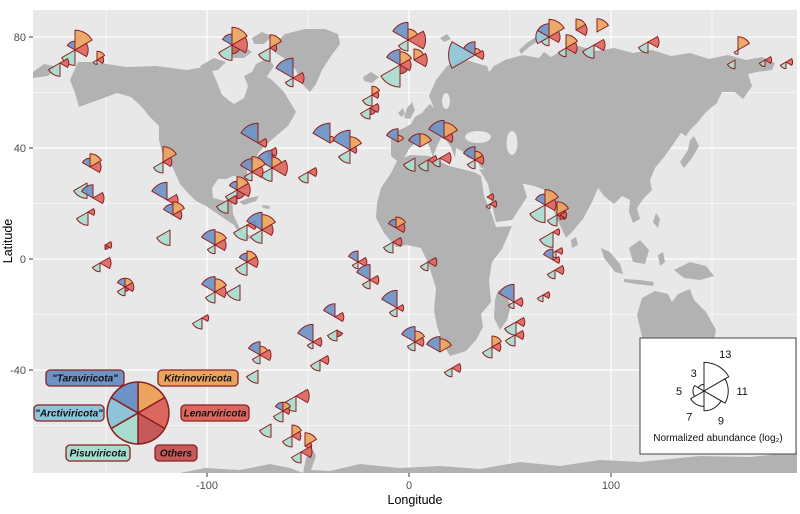 The image size is (800, 514). I want to click on y-tick-label: 40, so click(20, 149).